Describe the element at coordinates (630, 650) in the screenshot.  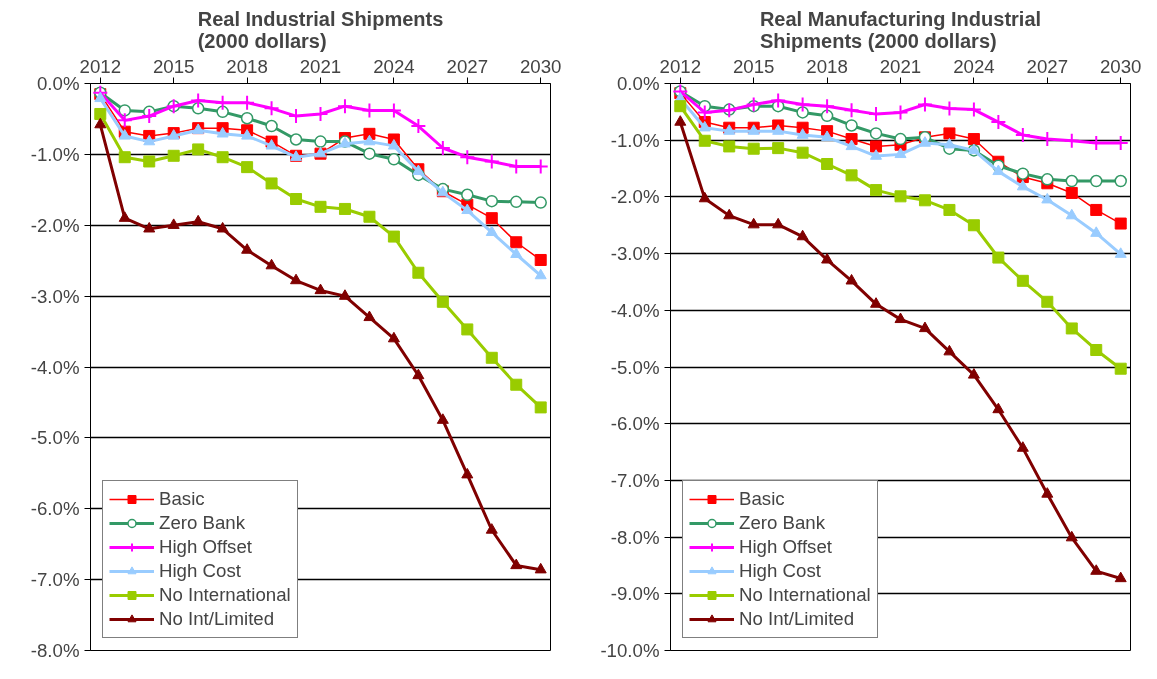
I see `y-tick-label: -10.0%` at that location.